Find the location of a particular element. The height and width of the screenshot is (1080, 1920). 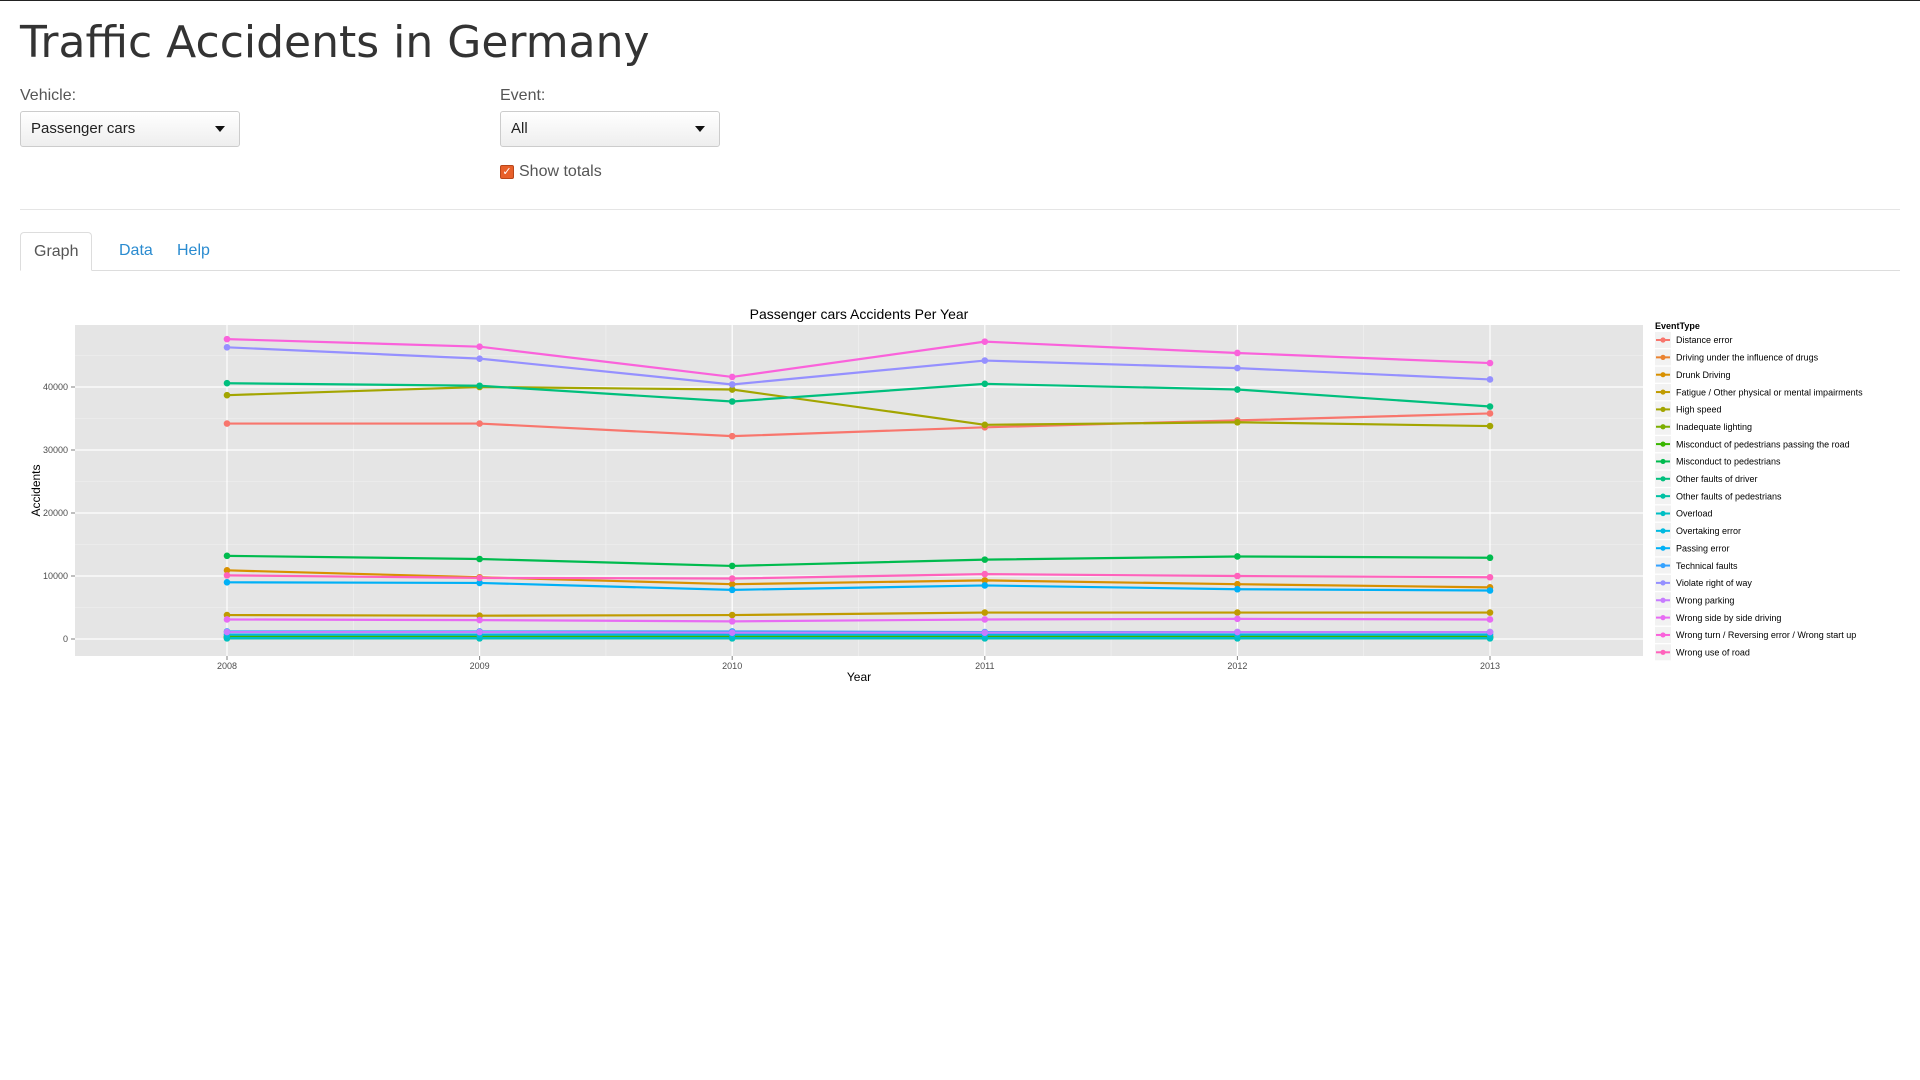

event-select-value: All is located at coordinates (519, 128).